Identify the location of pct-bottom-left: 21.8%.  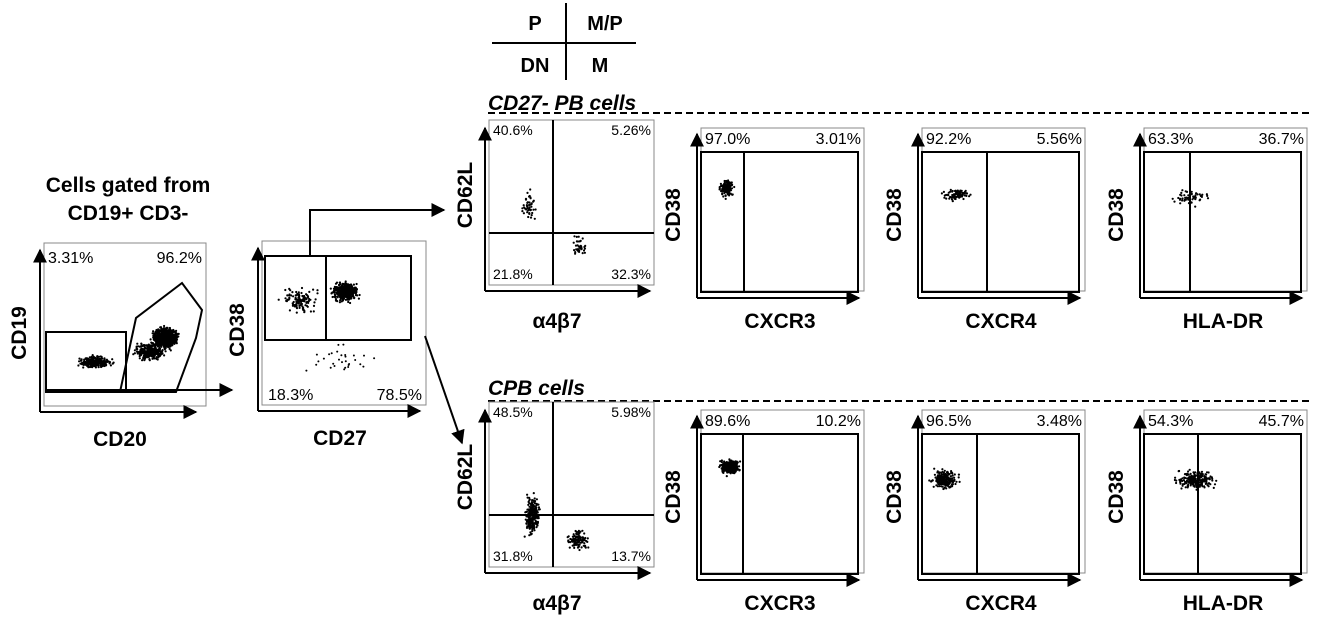
(513, 274).